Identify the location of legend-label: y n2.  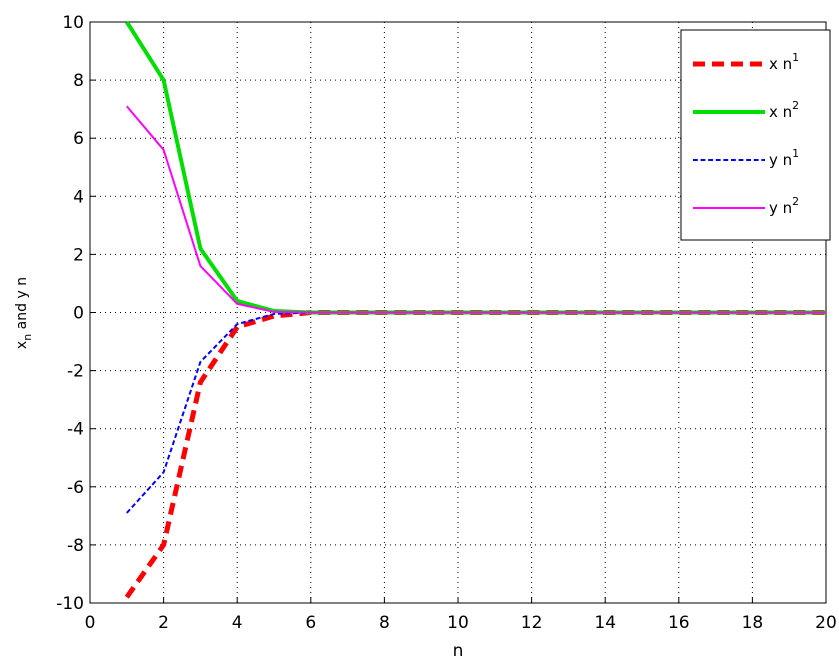
(784, 206).